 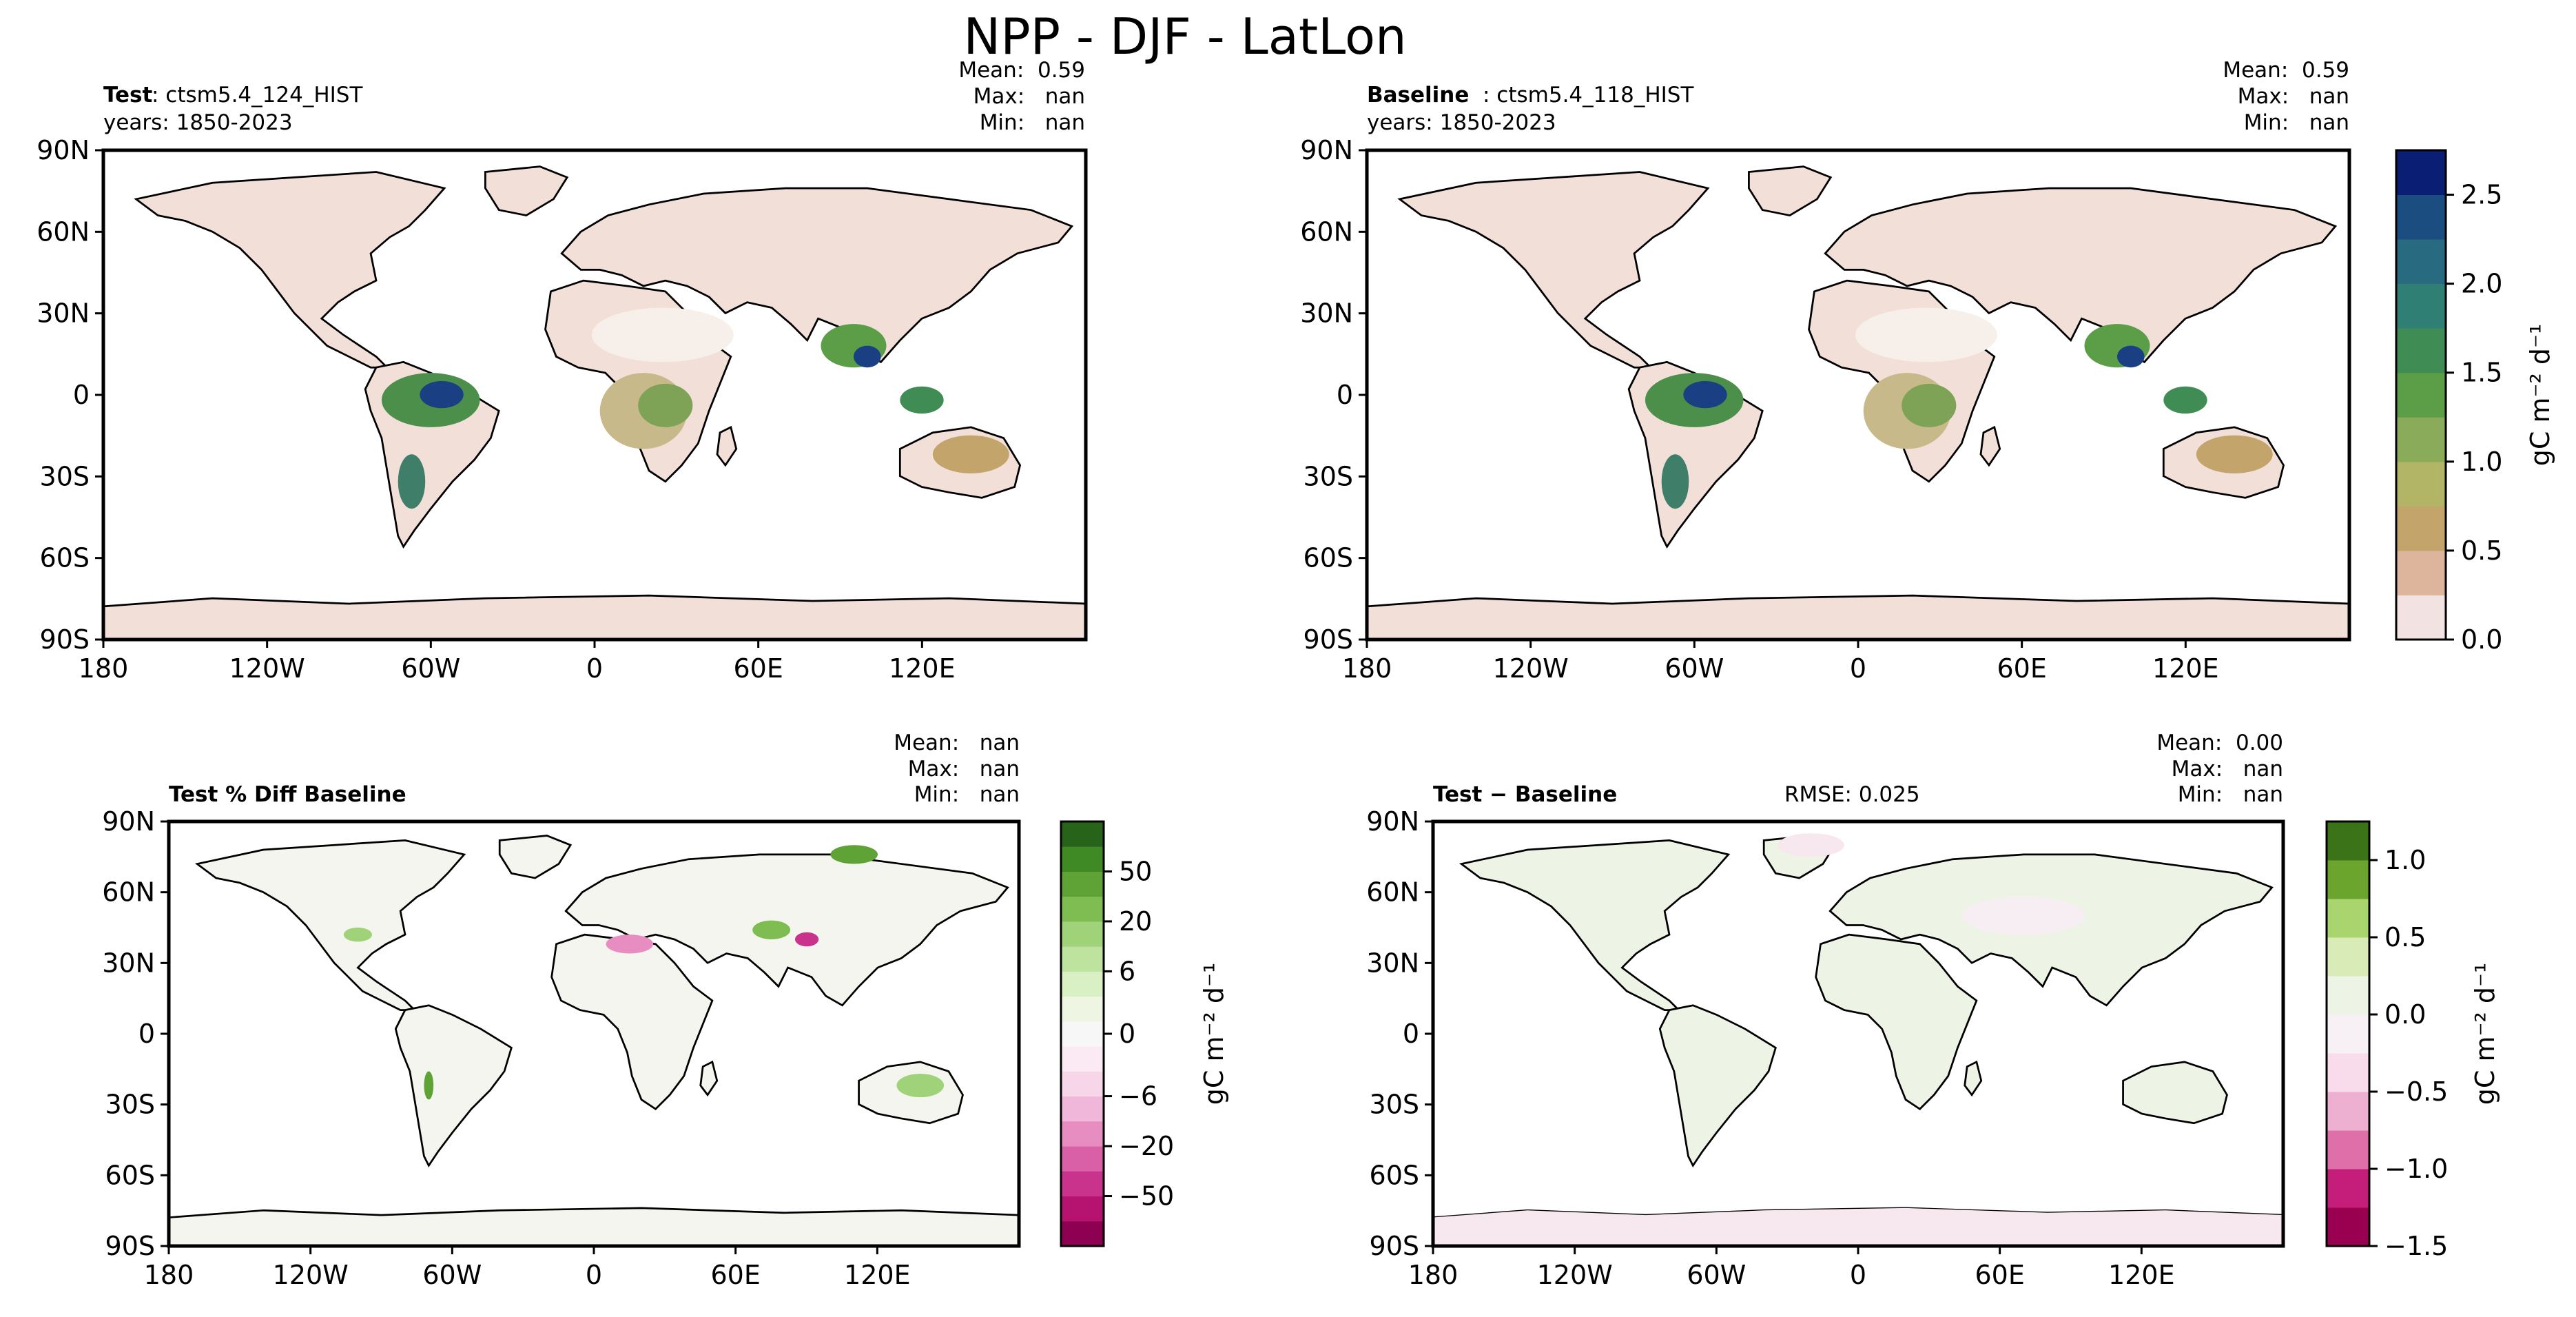 What do you see at coordinates (1117, 1033) in the screenshot?
I see `colorbar-pct-diff: 50 20 6 0 −6 −20 −50` at bounding box center [1117, 1033].